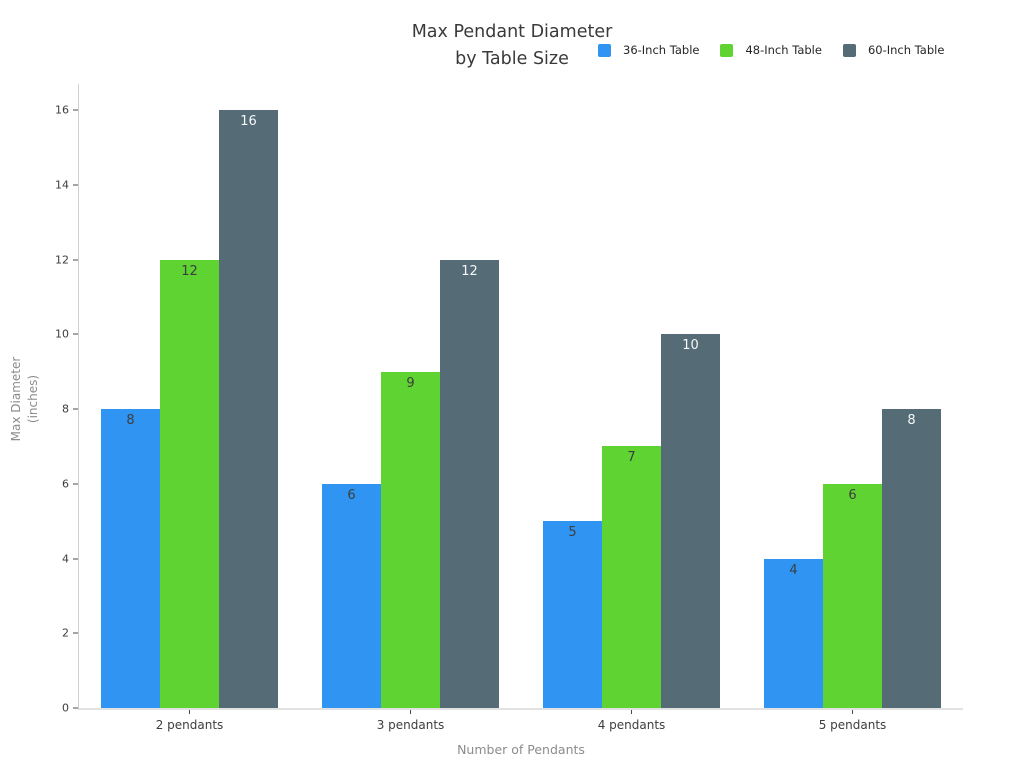  I want to click on y-tick: 2, so click(70, 633).